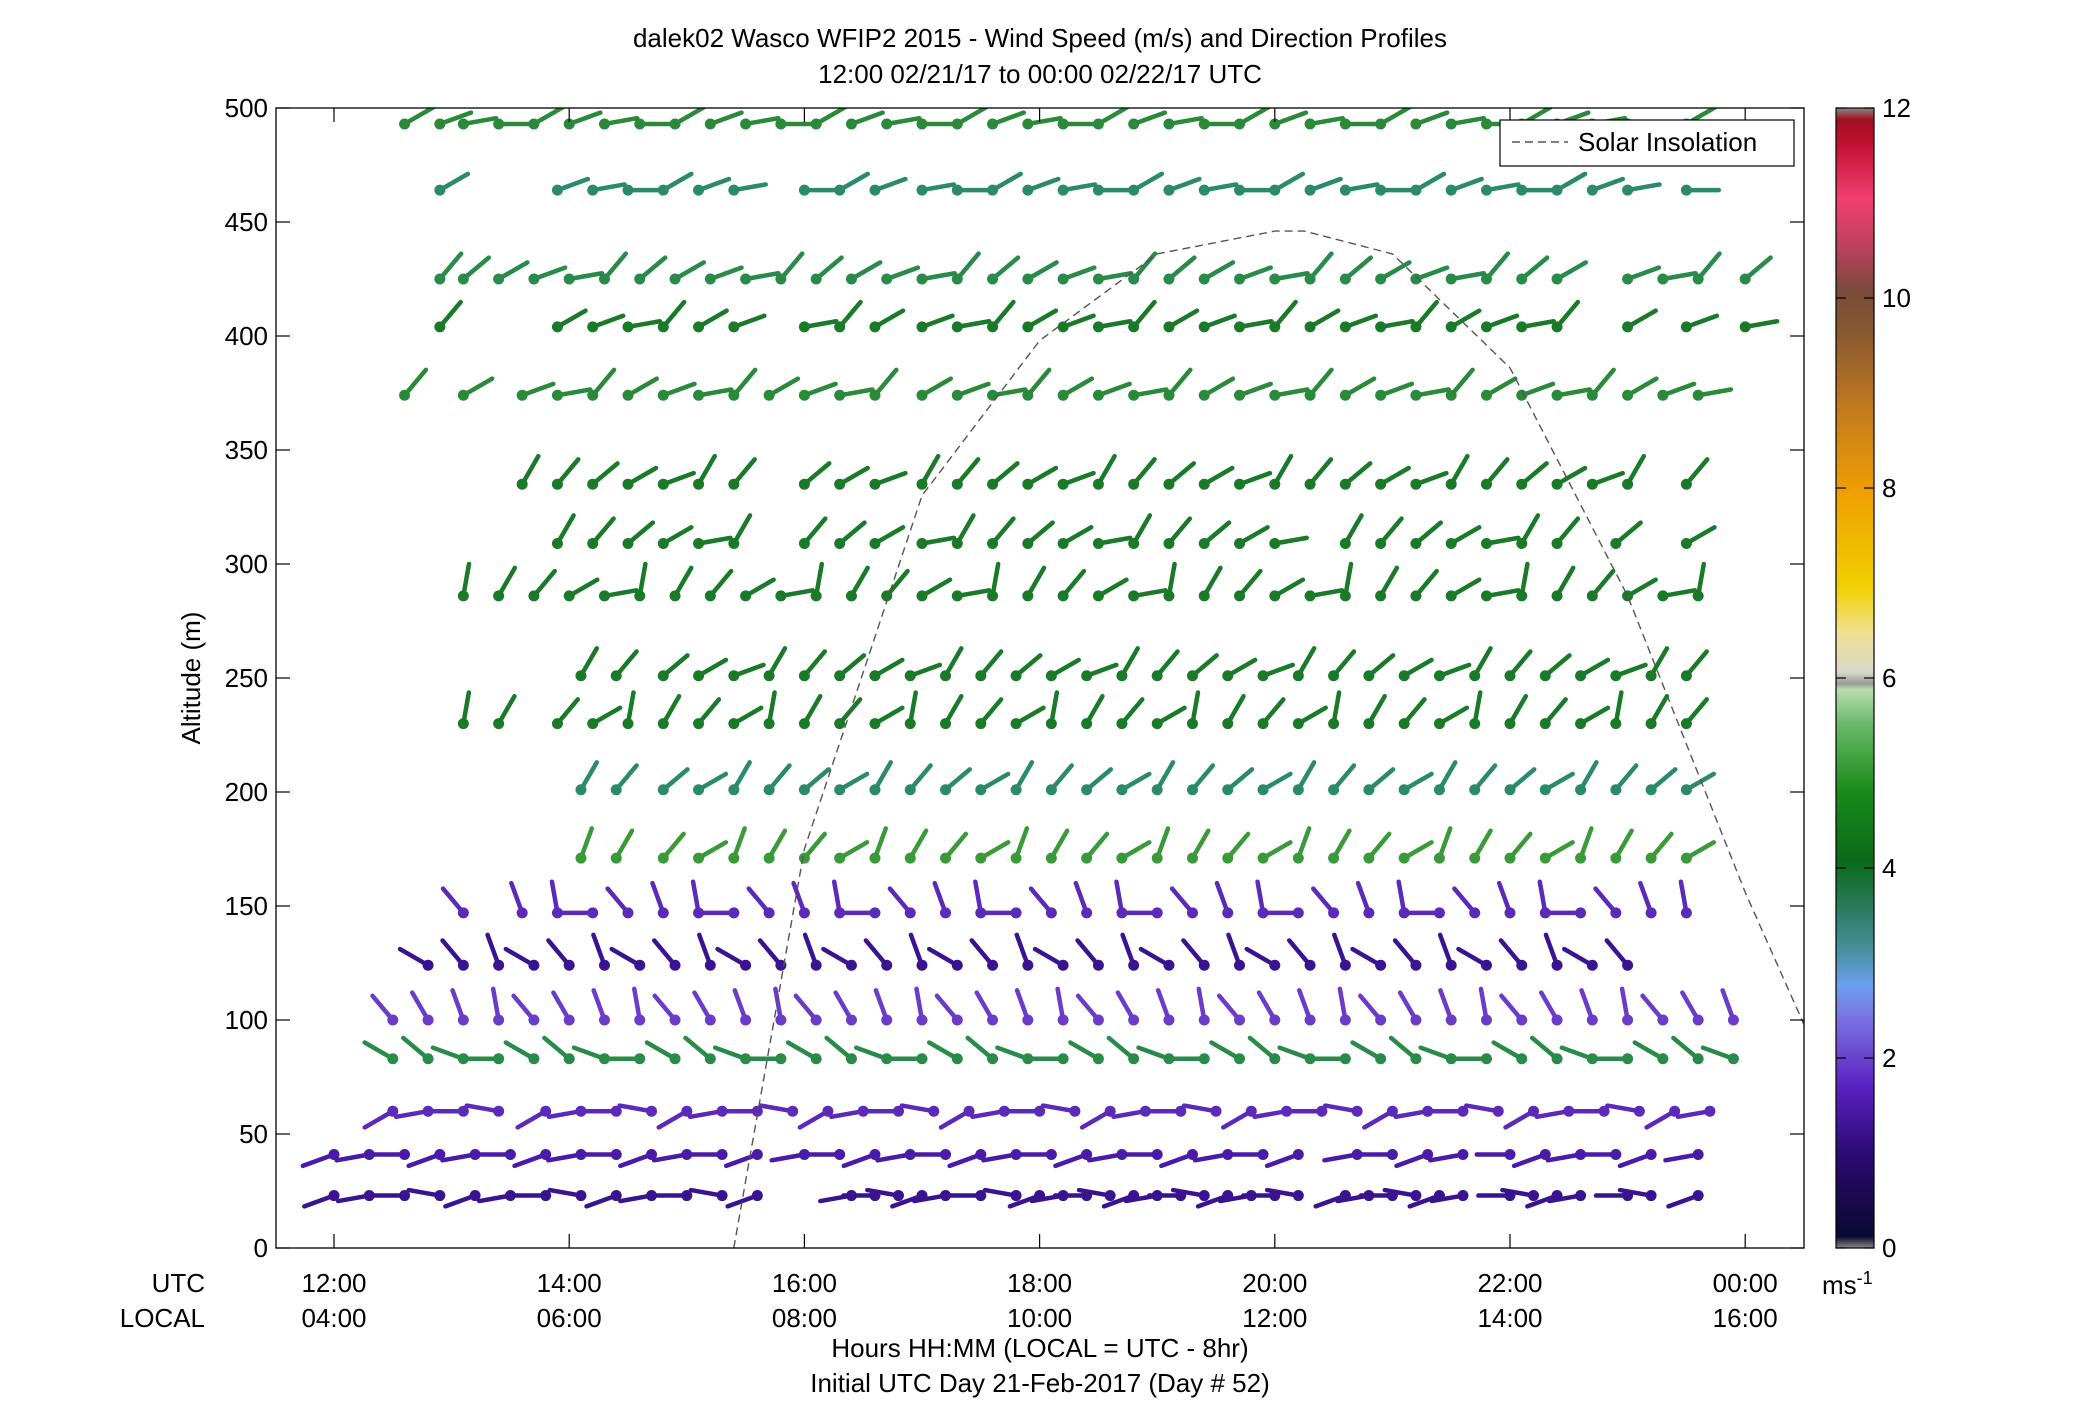 The width and height of the screenshot is (2098, 1425). I want to click on legend: Solar Insolation, so click(1647, 143).